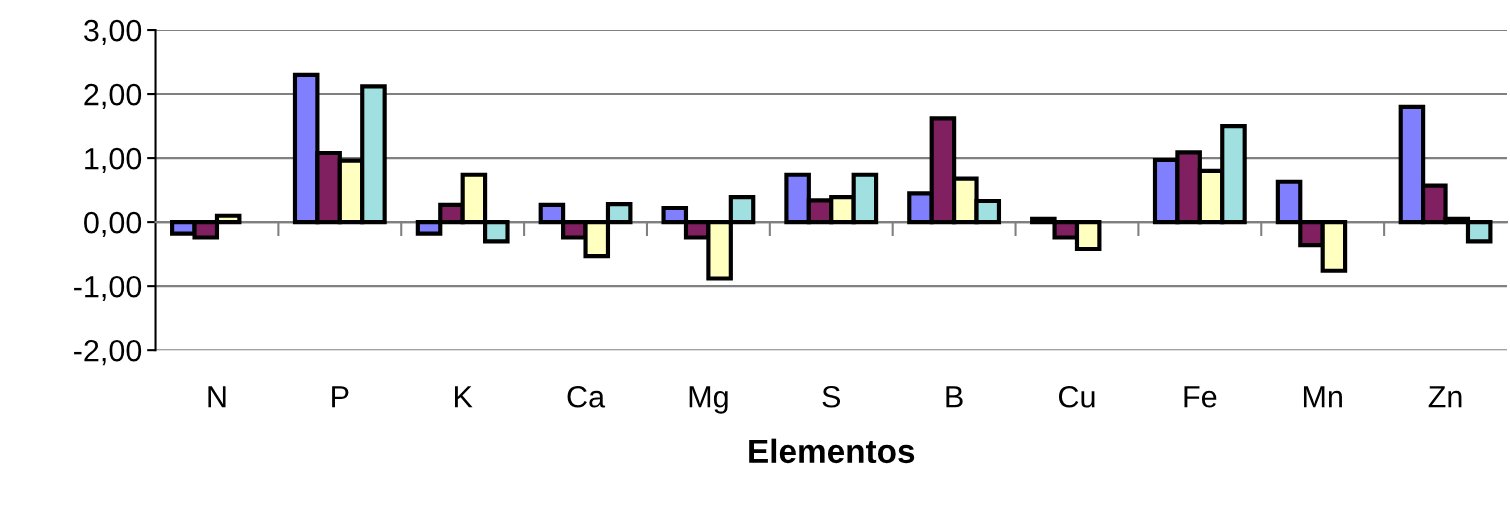  What do you see at coordinates (1077, 396) in the screenshot?
I see `x-tick-label: Cu` at bounding box center [1077, 396].